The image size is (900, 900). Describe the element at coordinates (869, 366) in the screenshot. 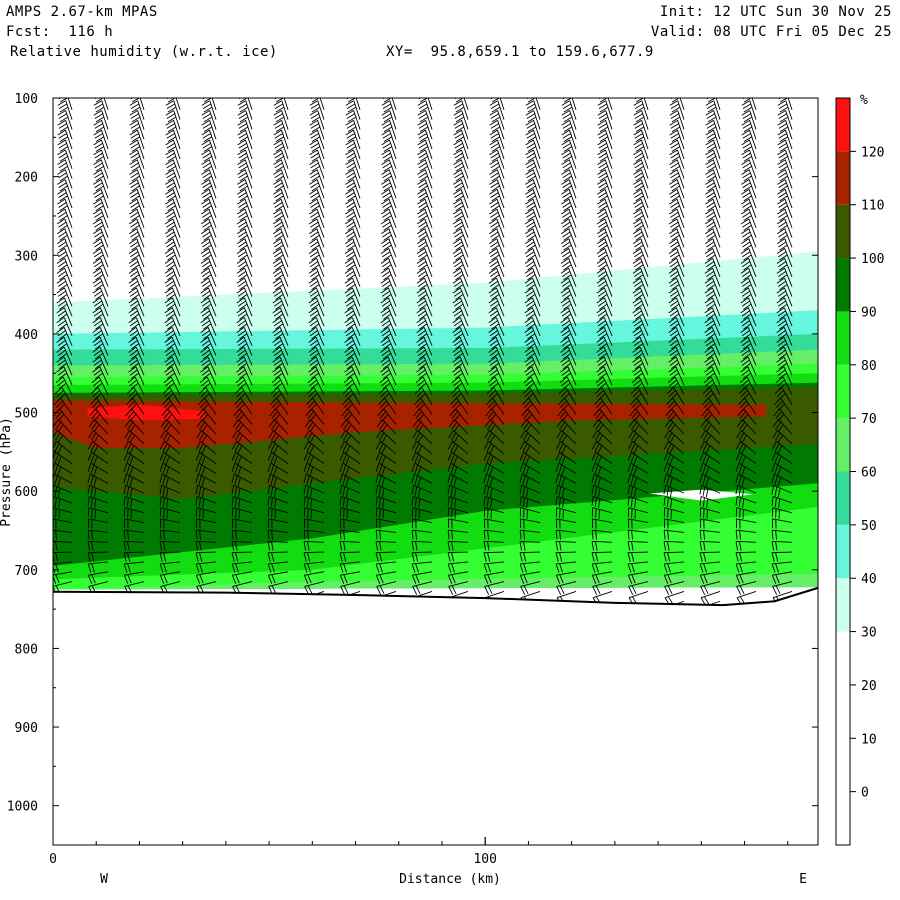

I see `colorbar-label: 80` at that location.